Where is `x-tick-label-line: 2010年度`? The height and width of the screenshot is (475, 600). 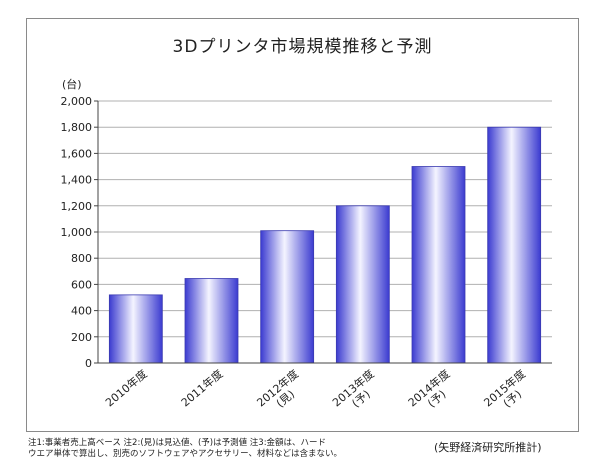 x-tick-label-line: 2010年度 is located at coordinates (125, 388).